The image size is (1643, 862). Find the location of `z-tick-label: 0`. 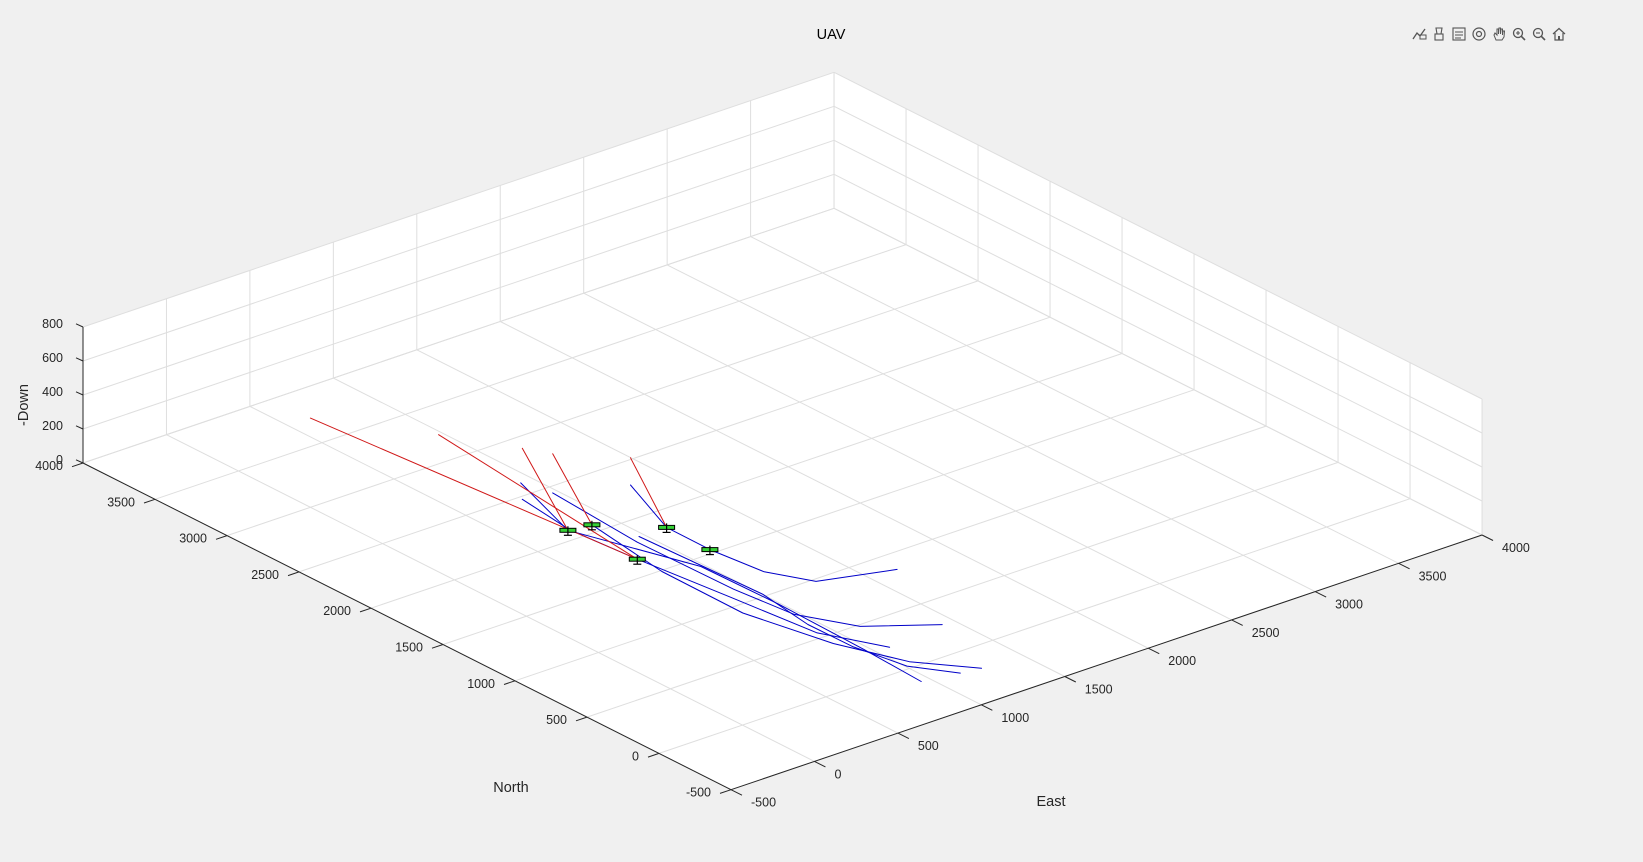

z-tick-label: 0 is located at coordinates (59, 460).